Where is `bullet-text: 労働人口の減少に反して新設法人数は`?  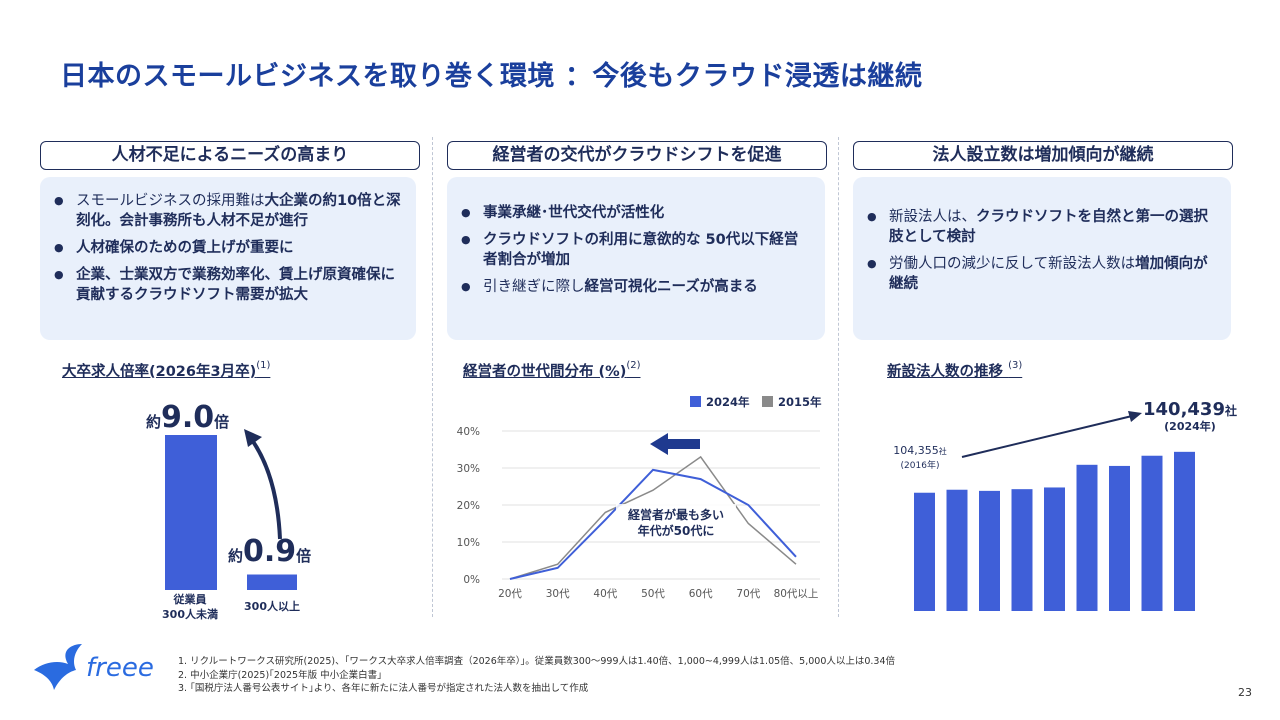 bullet-text: 労働人口の減少に反して新設法人数は is located at coordinates (1012, 264).